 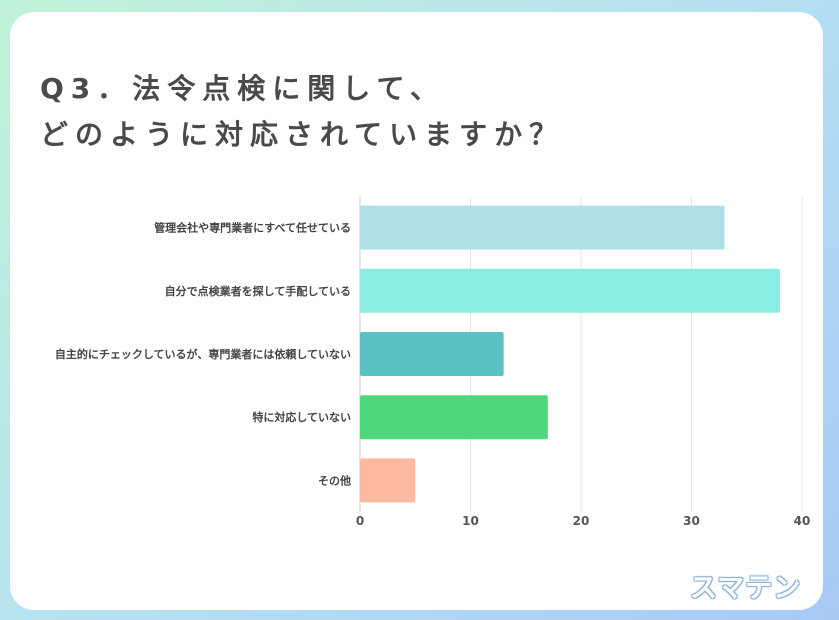 I want to click on x-tick-label: 40, so click(x=802, y=521).